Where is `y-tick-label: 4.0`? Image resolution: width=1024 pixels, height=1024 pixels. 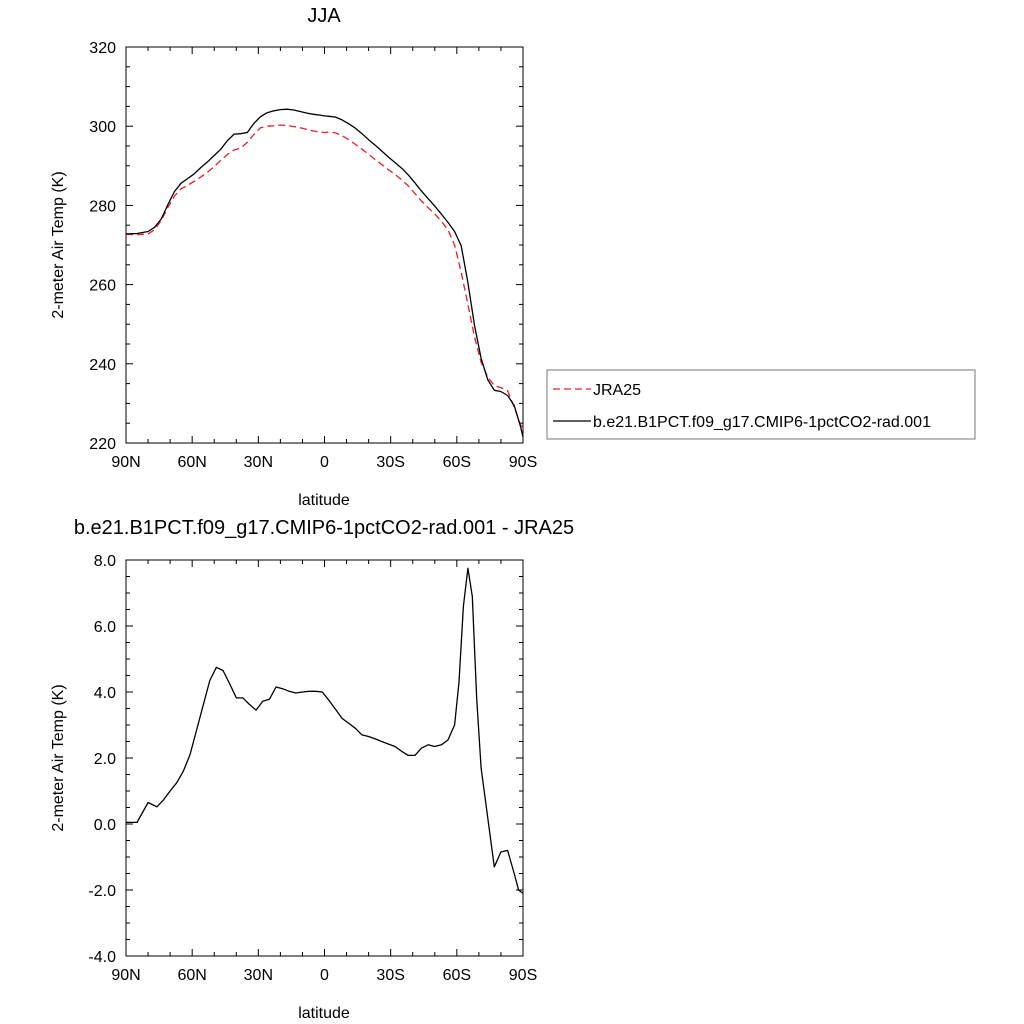 y-tick-label: 4.0 is located at coordinates (105, 693).